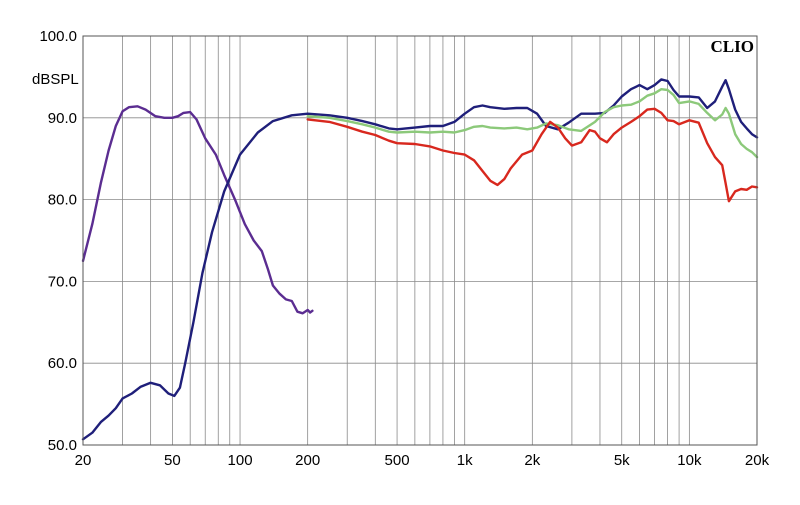  What do you see at coordinates (197, 210) in the screenshot?
I see `series-line-purple` at bounding box center [197, 210].